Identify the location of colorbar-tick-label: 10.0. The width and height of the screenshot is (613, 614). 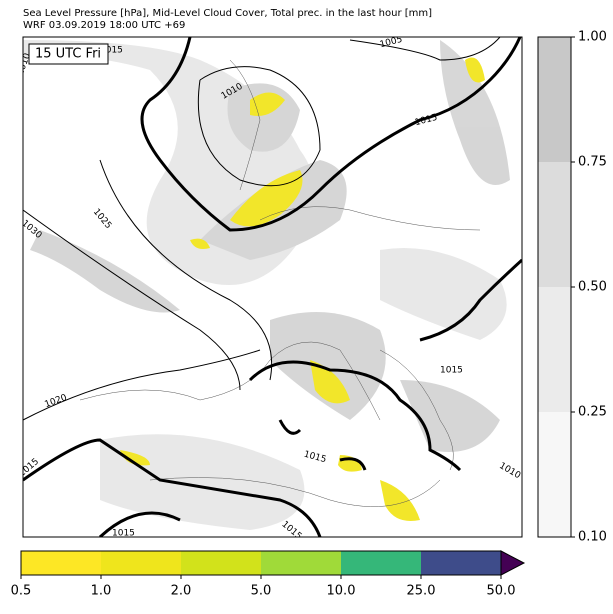
(341, 591).